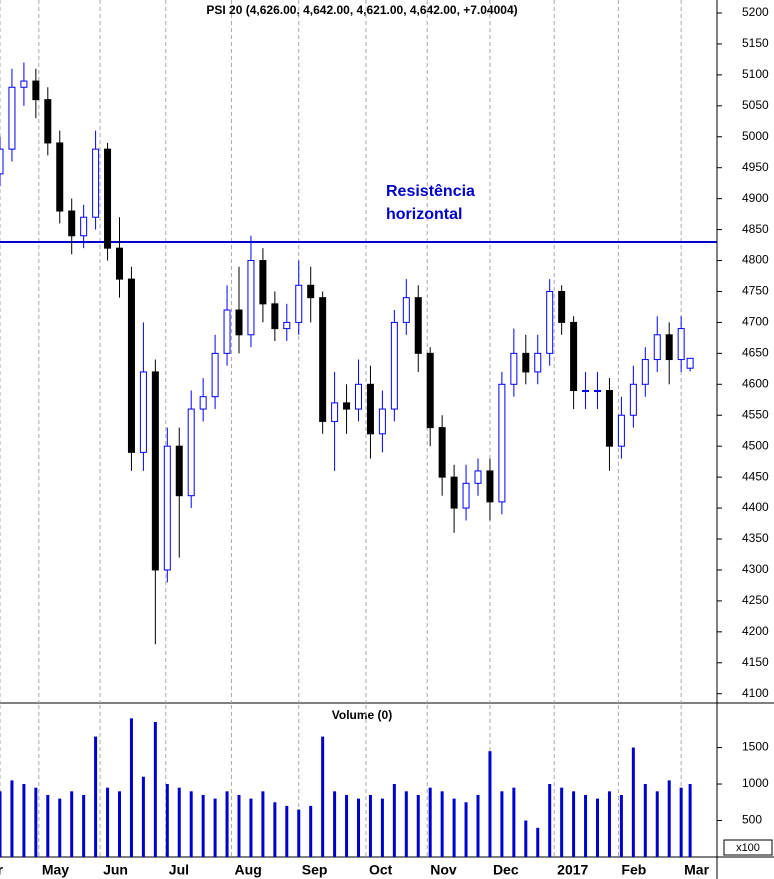 This screenshot has width=774, height=879. Describe the element at coordinates (755, 414) in the screenshot. I see `y-tick-label: 4550` at that location.